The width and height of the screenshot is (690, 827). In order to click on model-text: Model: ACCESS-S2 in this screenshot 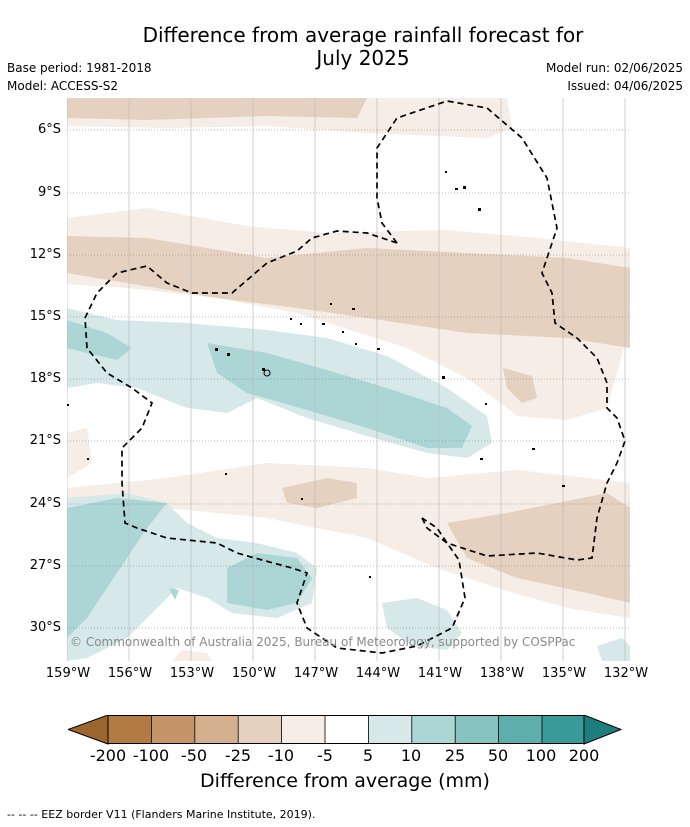, I will do `click(63, 86)`.